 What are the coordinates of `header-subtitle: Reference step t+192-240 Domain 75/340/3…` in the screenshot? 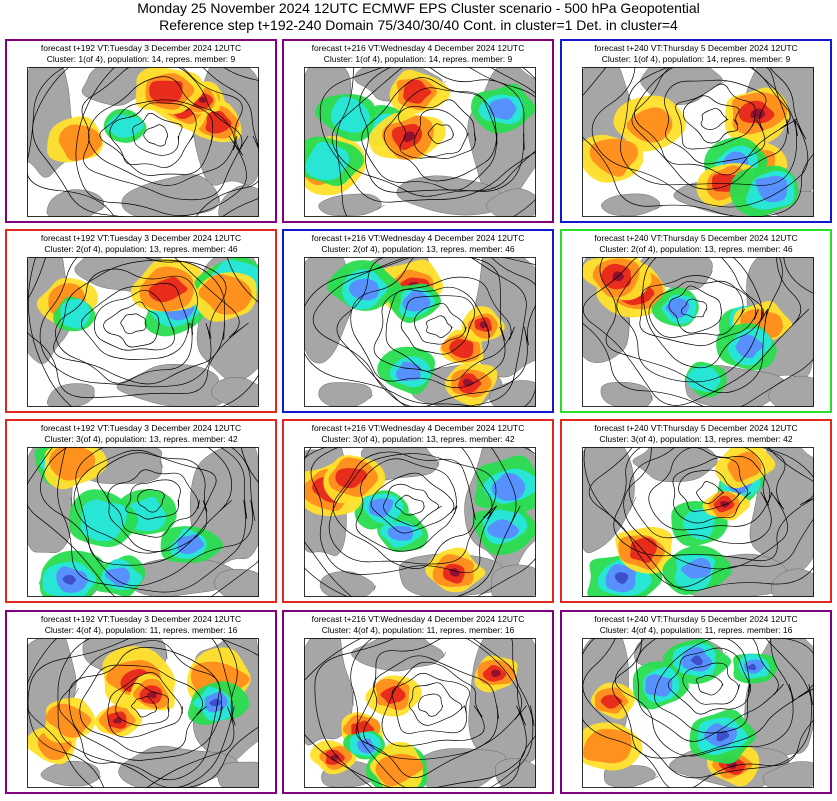 It's located at (418, 25).